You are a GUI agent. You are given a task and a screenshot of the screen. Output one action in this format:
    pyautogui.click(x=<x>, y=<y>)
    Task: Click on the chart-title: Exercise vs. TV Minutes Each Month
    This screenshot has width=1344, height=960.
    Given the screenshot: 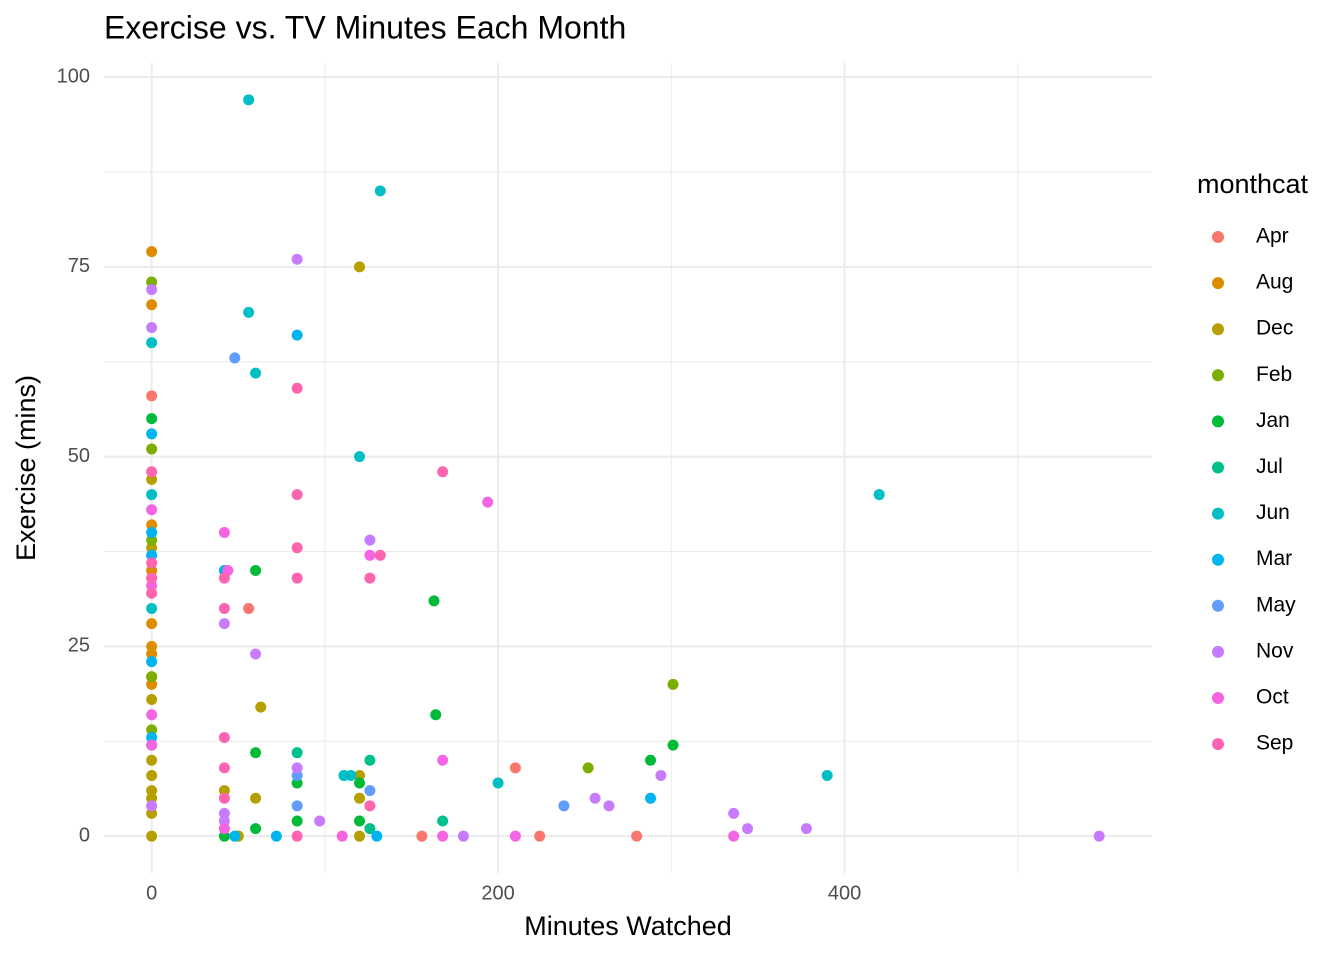 What is the action you would take?
    pyautogui.click(x=365, y=27)
    